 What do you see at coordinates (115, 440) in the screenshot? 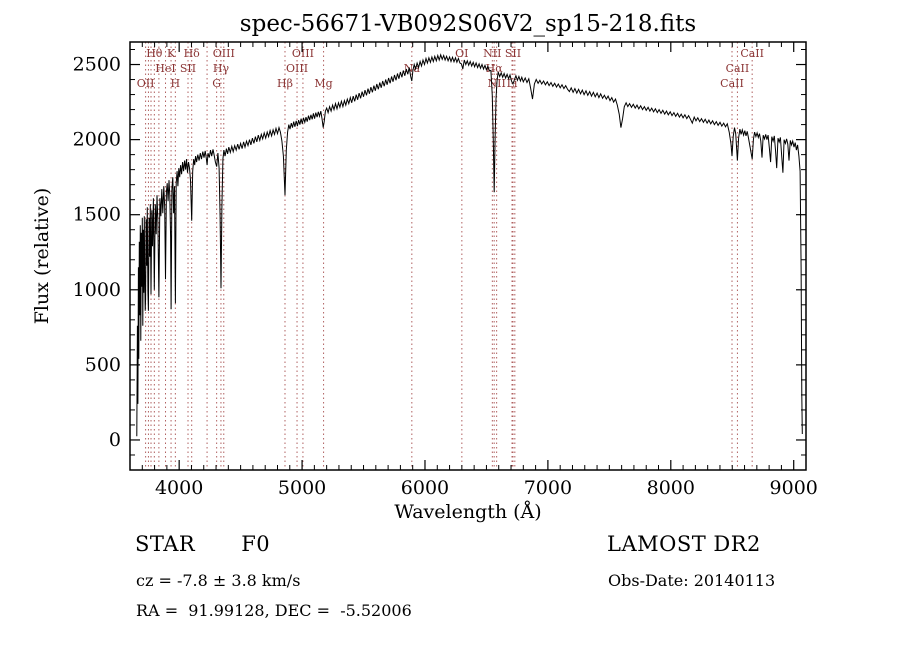
I see `y-axis-tick-label: 0` at bounding box center [115, 440].